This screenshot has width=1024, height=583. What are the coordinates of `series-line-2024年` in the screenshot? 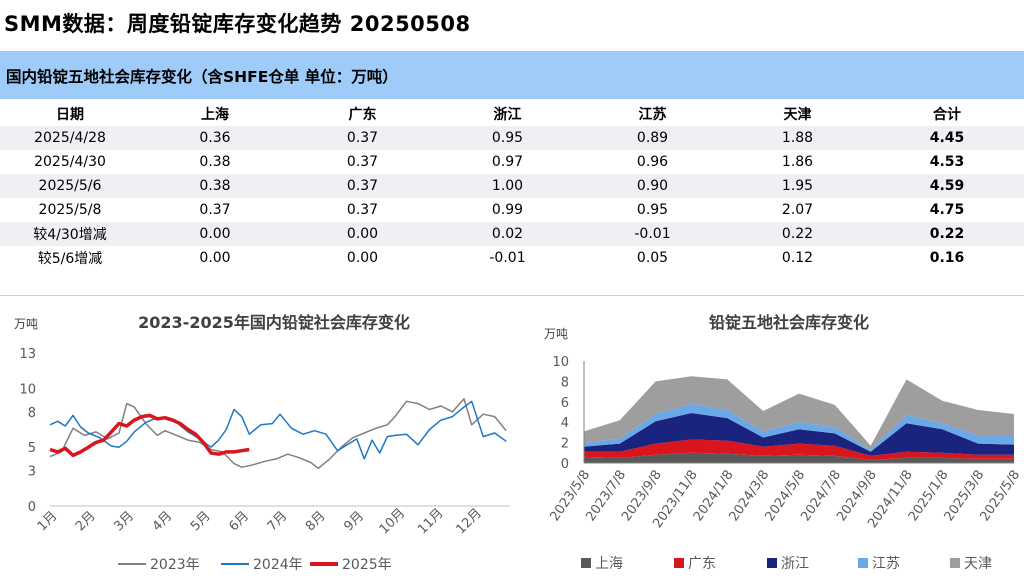 It's located at (278, 430).